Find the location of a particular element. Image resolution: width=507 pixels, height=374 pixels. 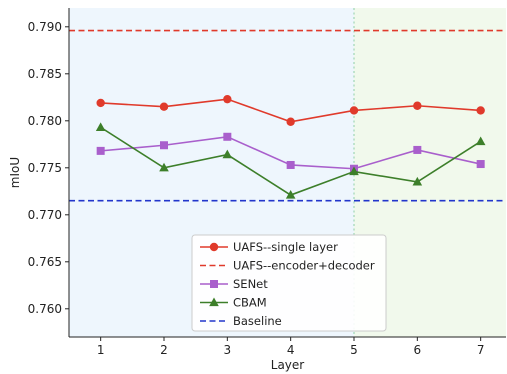

legend-label: UAFS--encoder+decoder is located at coordinates (304, 266).